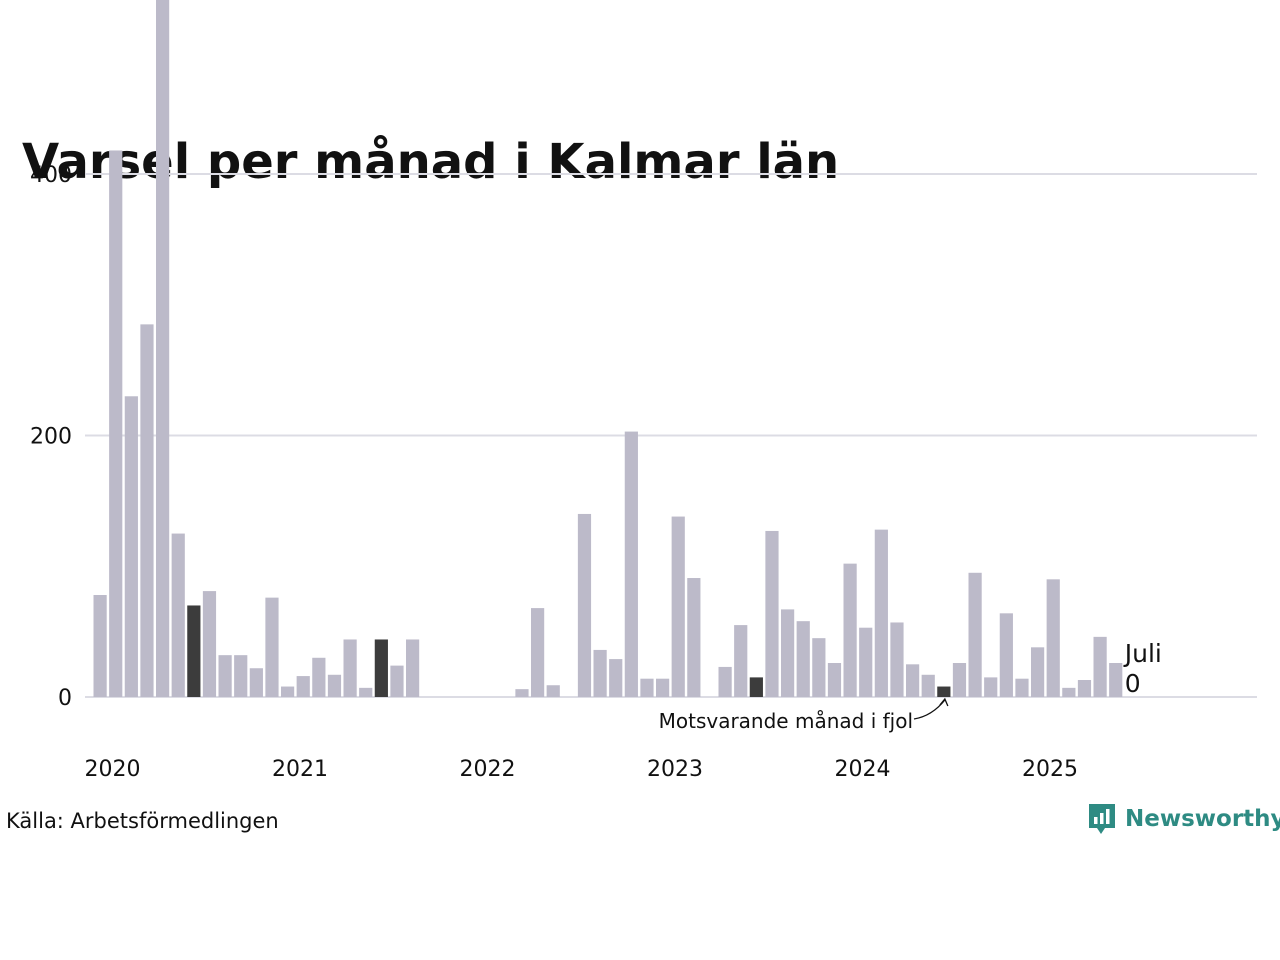  I want to click on y-tick-label: 400, so click(51, 175).